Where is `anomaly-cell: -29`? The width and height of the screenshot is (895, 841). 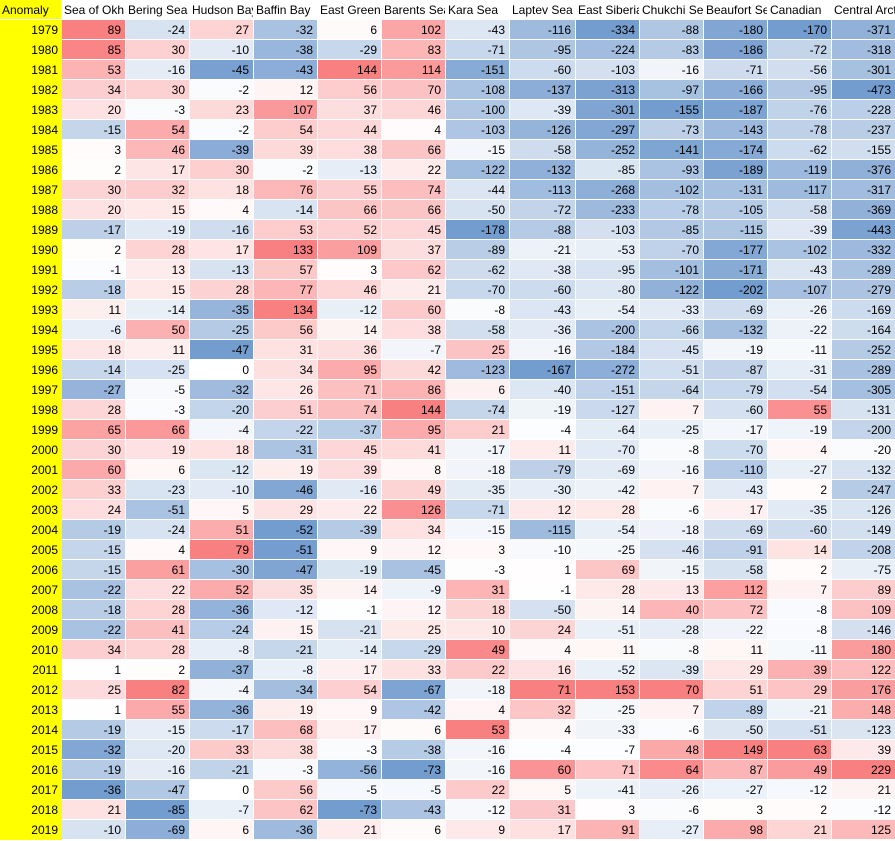 anomaly-cell: -29 is located at coordinates (414, 650).